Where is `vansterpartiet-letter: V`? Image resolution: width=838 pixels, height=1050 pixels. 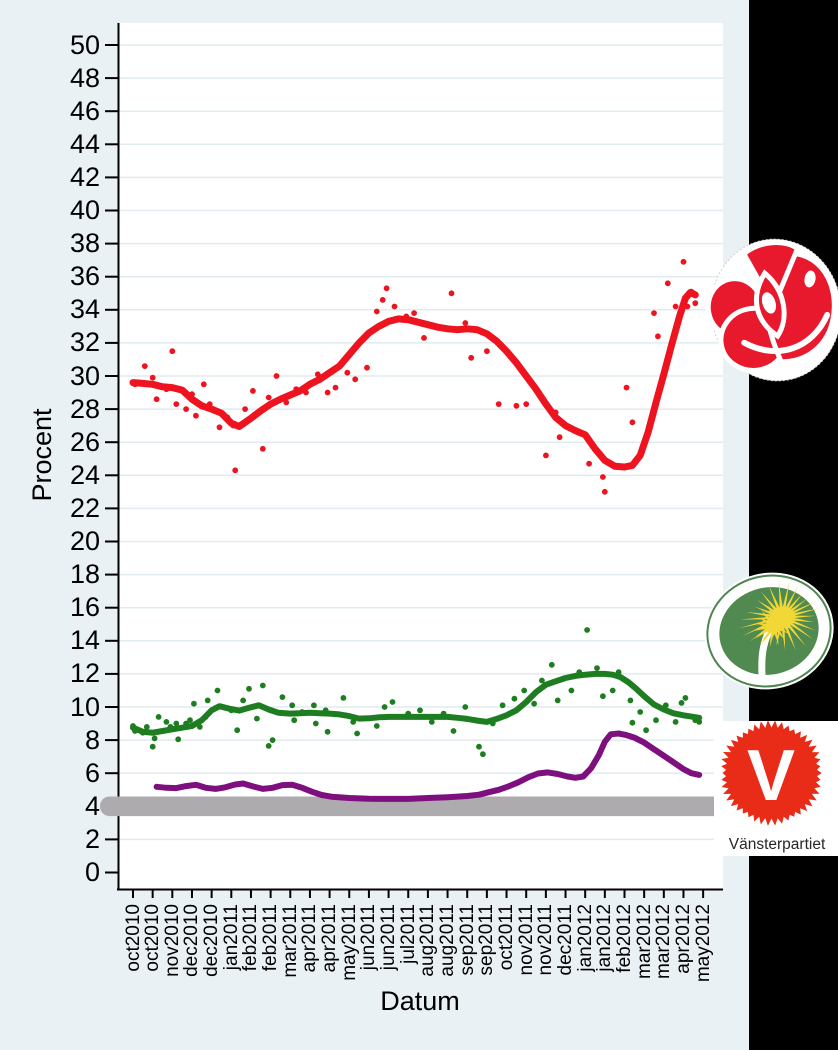 vansterpartiet-letter: V is located at coordinates (771, 776).